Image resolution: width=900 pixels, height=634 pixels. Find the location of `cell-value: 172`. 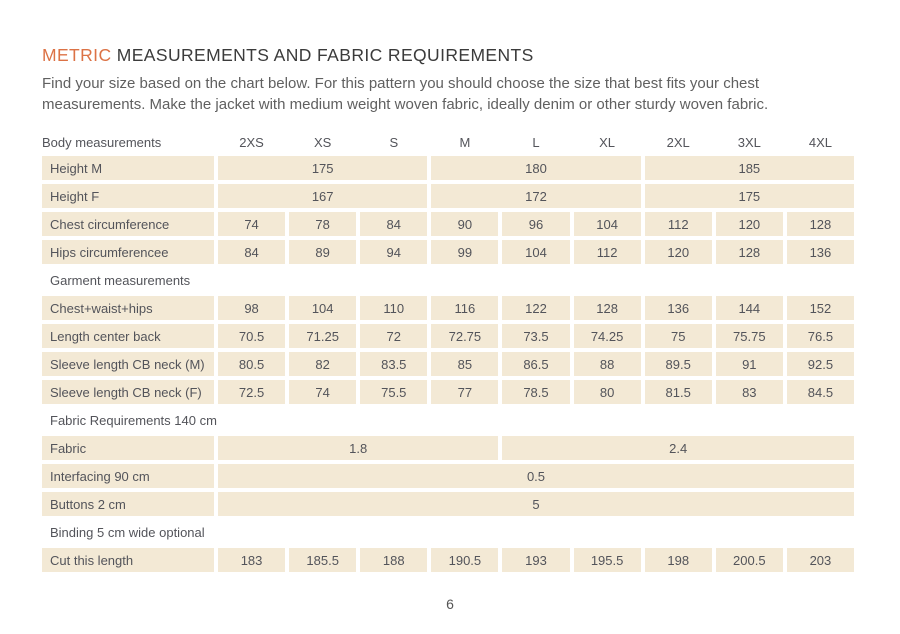

cell-value: 172 is located at coordinates (536, 196).